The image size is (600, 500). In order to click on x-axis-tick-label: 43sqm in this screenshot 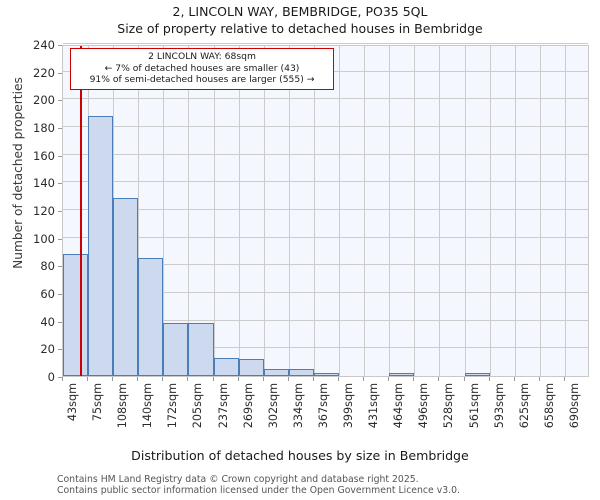, I will do `click(72, 402)`.